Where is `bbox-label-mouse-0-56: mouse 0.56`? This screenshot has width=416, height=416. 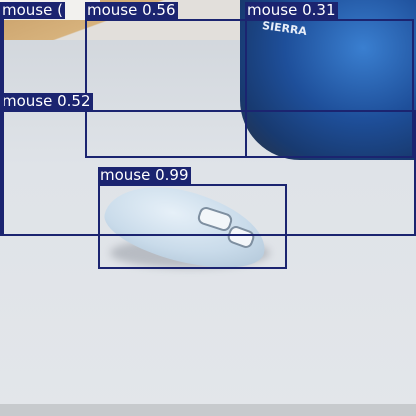 bbox-label-mouse-0-56: mouse 0.56 is located at coordinates (131, 10).